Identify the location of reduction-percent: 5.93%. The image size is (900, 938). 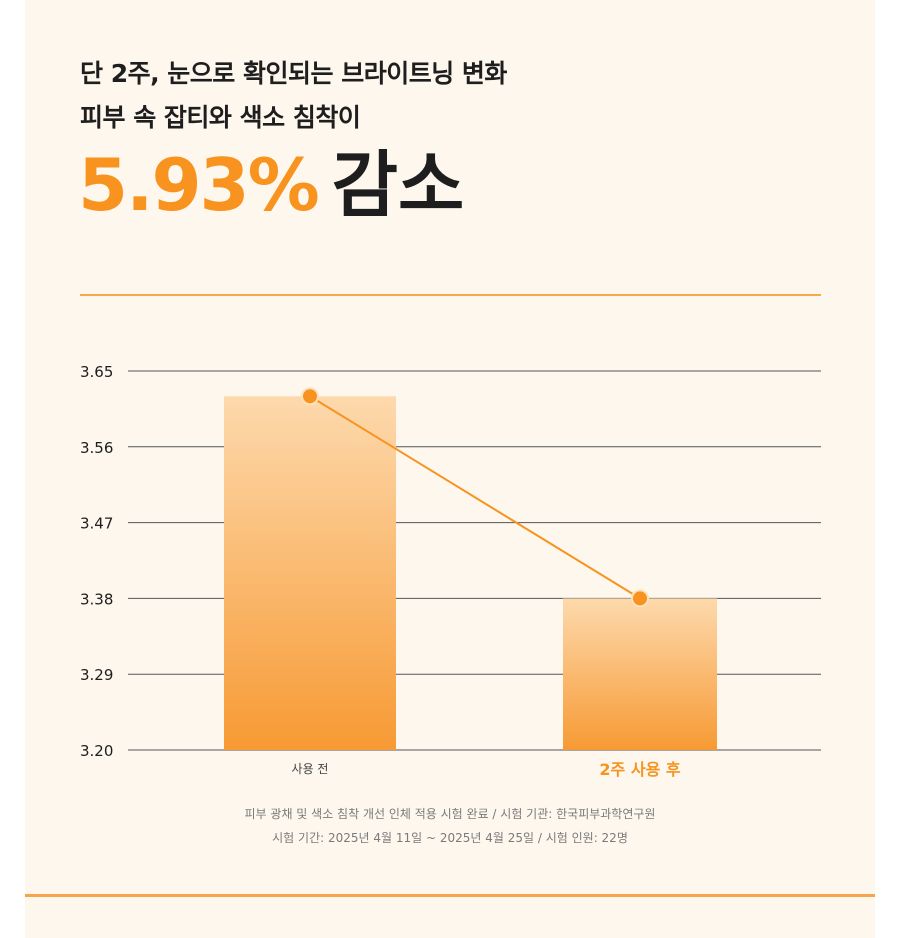
(199, 185).